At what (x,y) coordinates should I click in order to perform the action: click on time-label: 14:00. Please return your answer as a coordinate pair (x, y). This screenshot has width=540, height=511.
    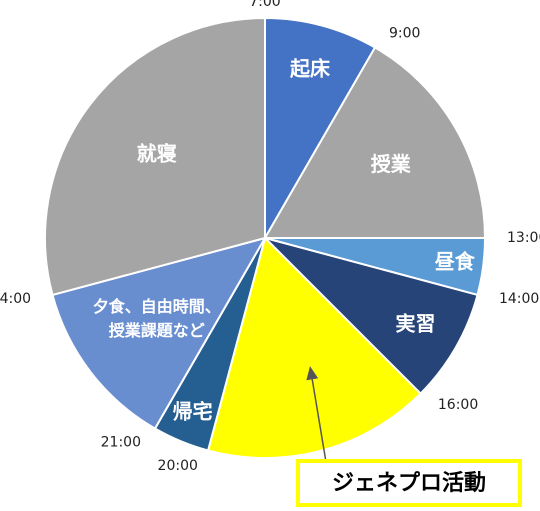
    Looking at the image, I should click on (519, 299).